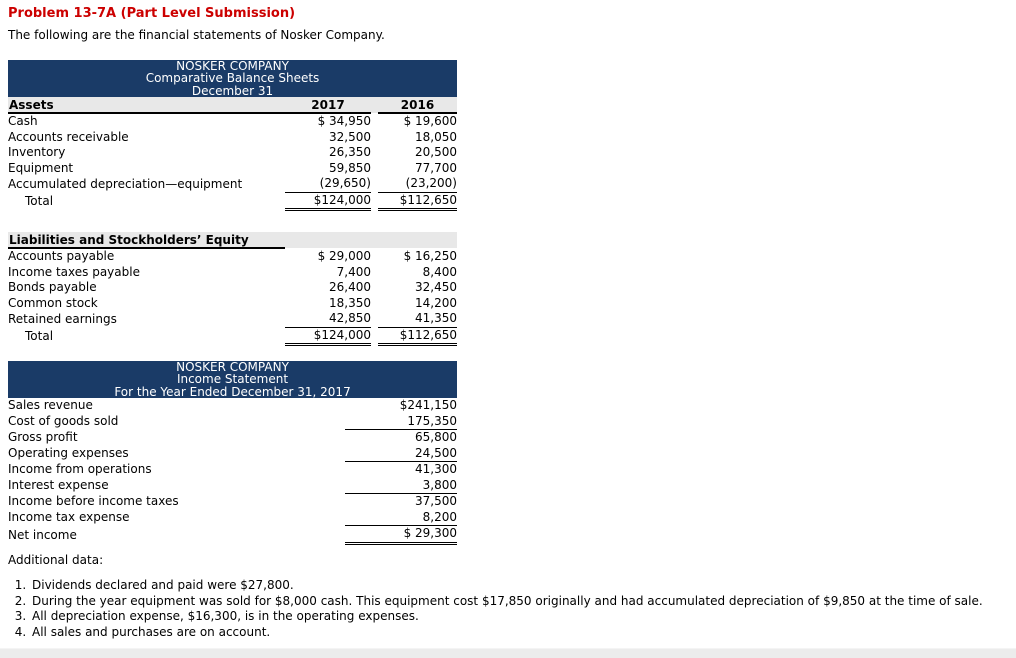 Image resolution: width=1016 pixels, height=658 pixels. I want to click on liabilities-section-header: Liabilities and Stockholders’ Equity, so click(232, 240).